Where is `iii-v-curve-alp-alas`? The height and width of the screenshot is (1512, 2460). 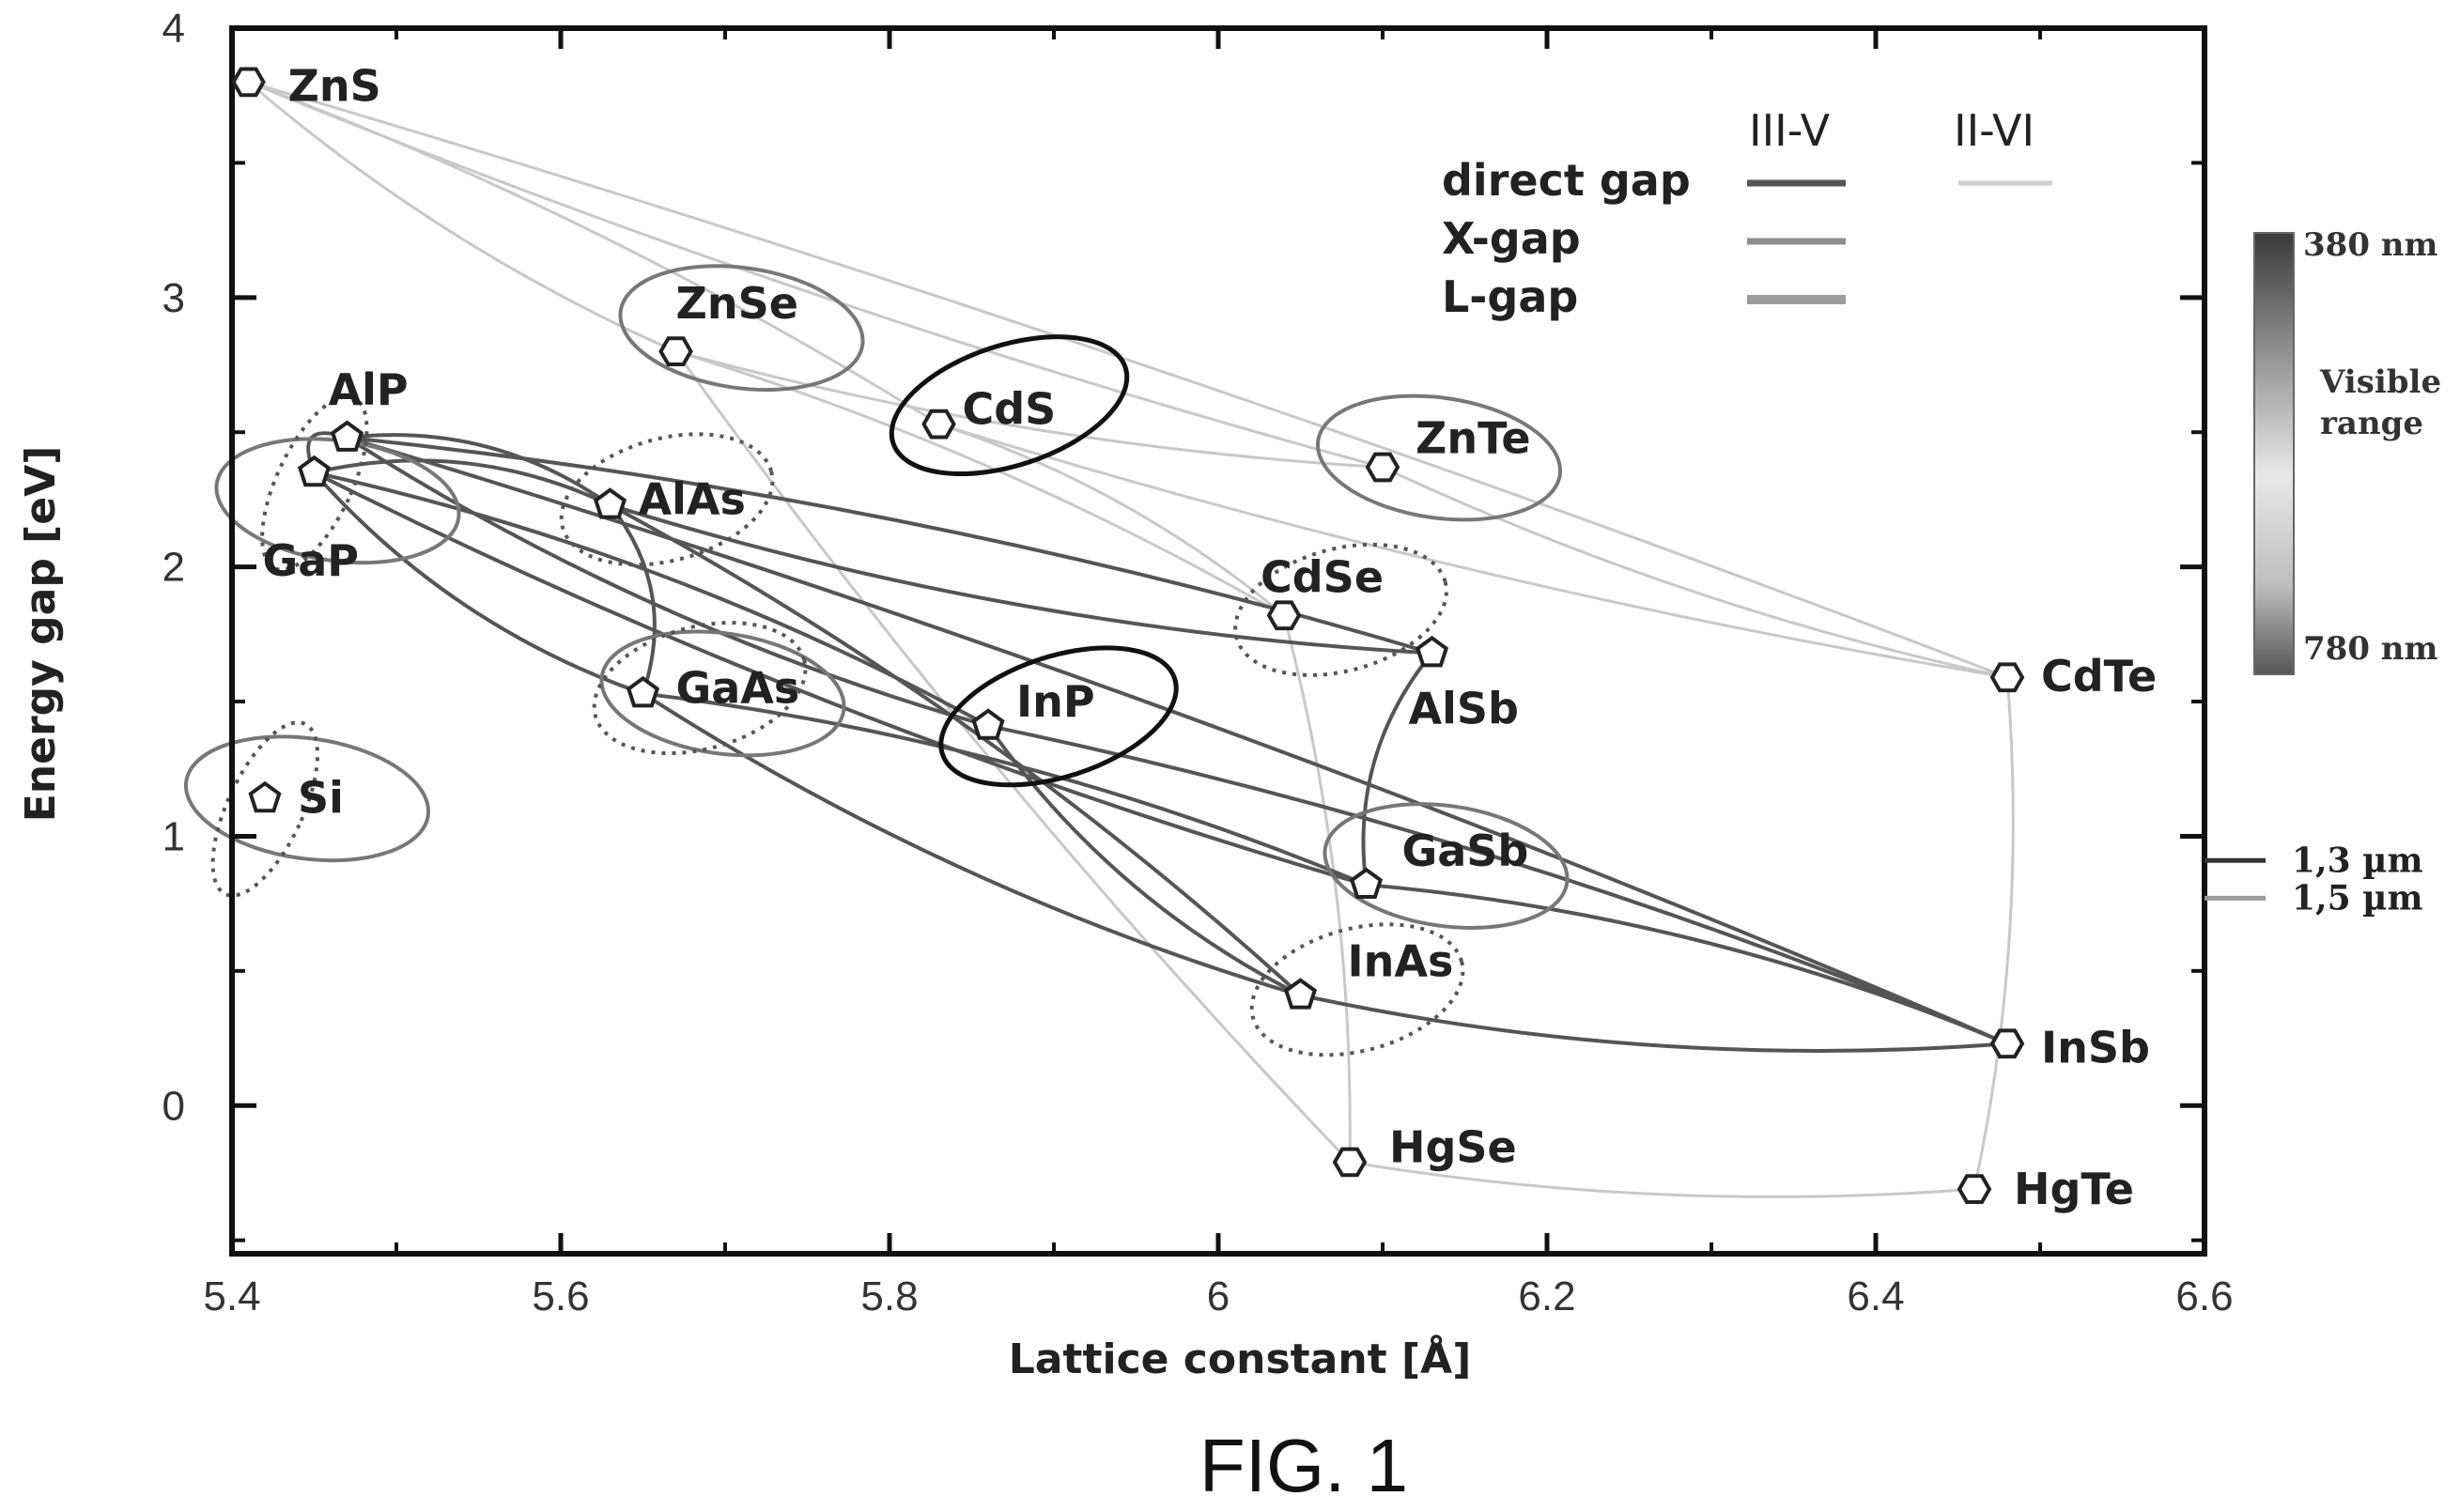
iii-v-curve-alp-alas is located at coordinates (478, 470).